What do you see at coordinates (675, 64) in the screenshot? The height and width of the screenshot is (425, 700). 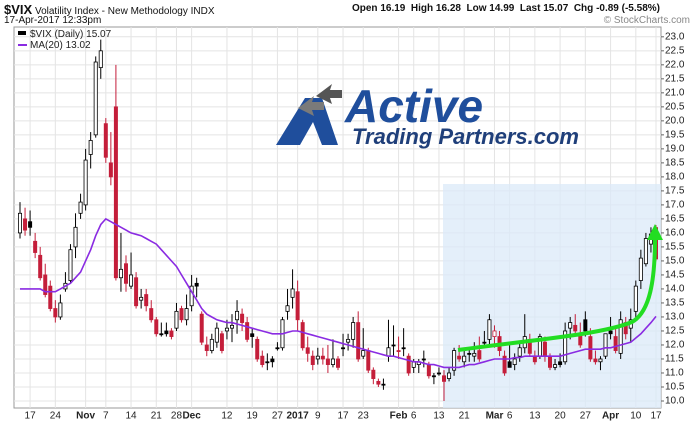 I see `y-tick-label: 22.0` at bounding box center [675, 64].